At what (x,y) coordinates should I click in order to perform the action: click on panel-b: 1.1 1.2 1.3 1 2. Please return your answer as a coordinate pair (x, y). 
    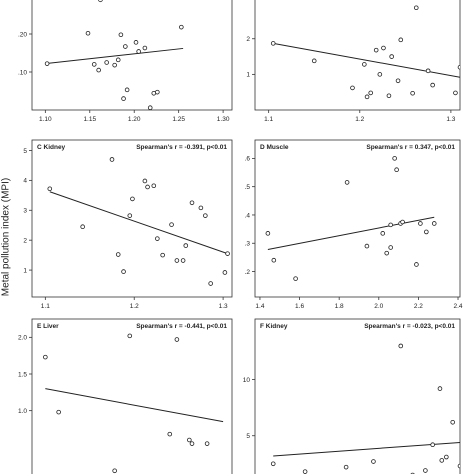
    Looking at the image, I should click on (353, 61).